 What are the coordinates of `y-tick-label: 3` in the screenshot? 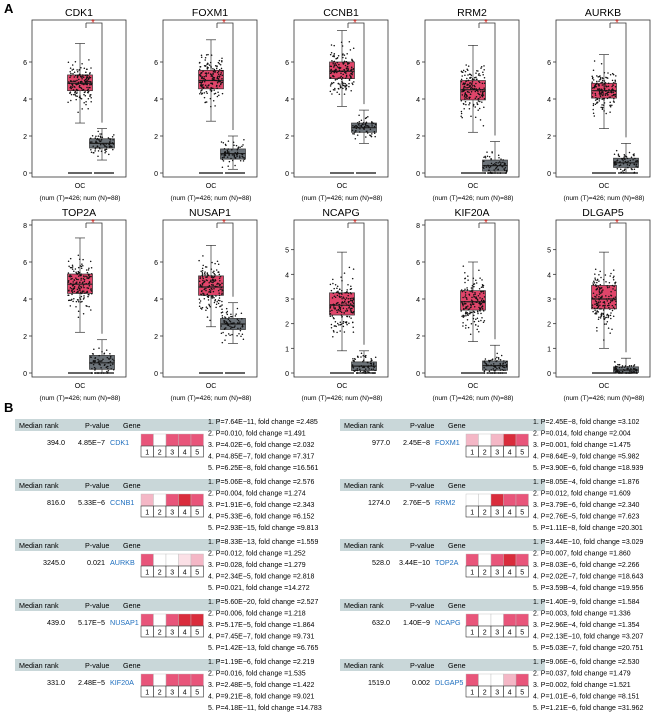 It's located at (549, 300).